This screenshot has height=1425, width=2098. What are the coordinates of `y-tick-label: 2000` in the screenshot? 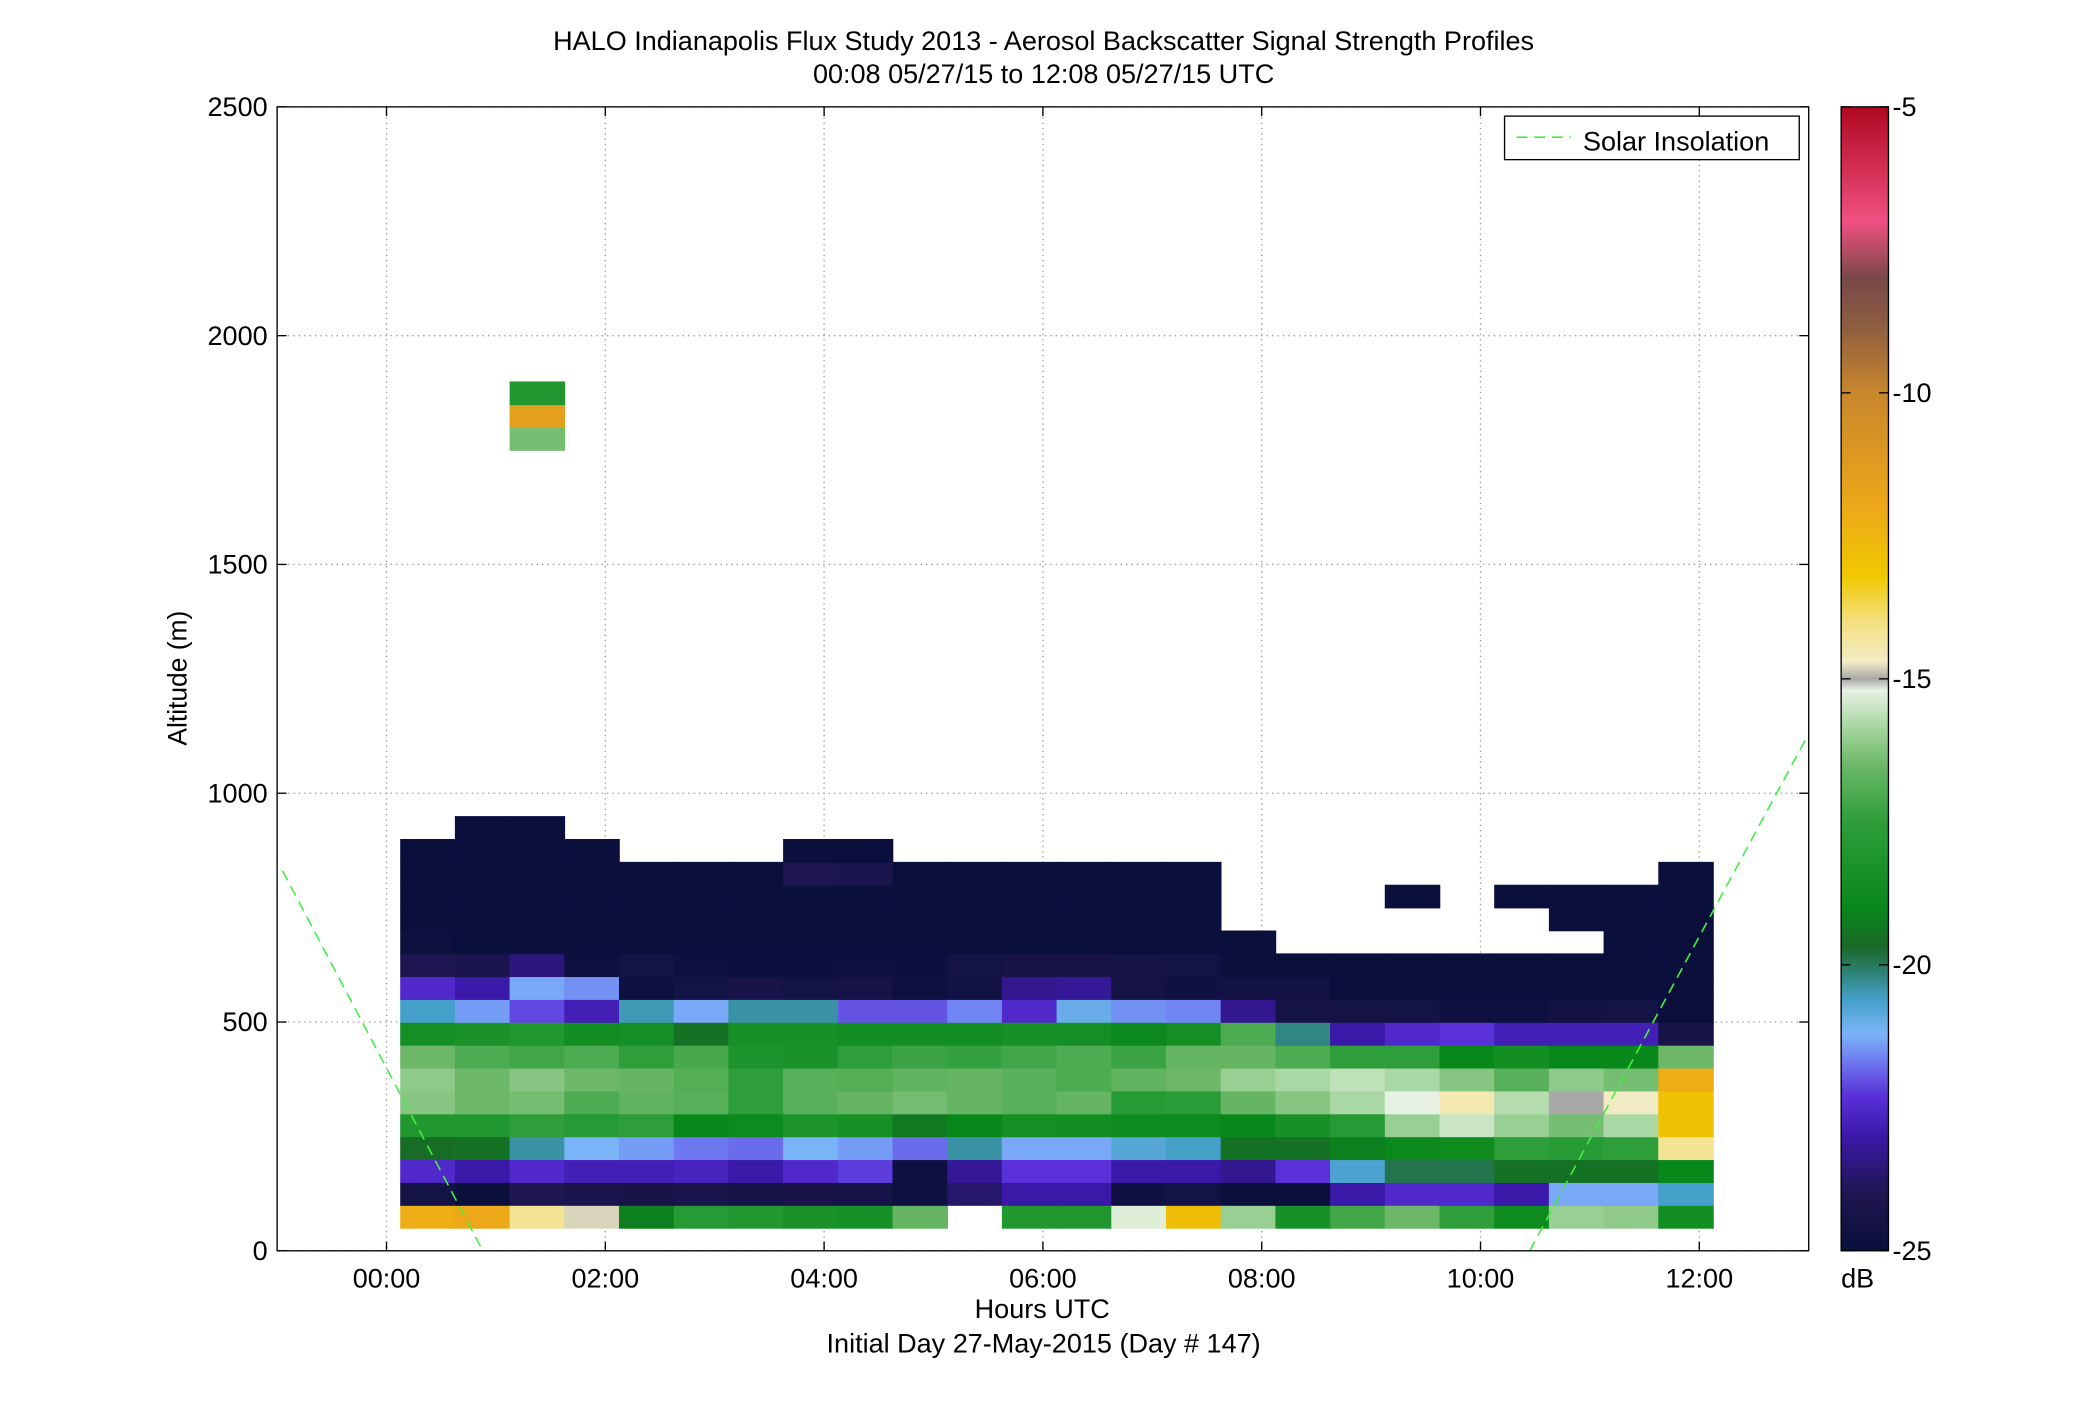 It's located at (238, 336).